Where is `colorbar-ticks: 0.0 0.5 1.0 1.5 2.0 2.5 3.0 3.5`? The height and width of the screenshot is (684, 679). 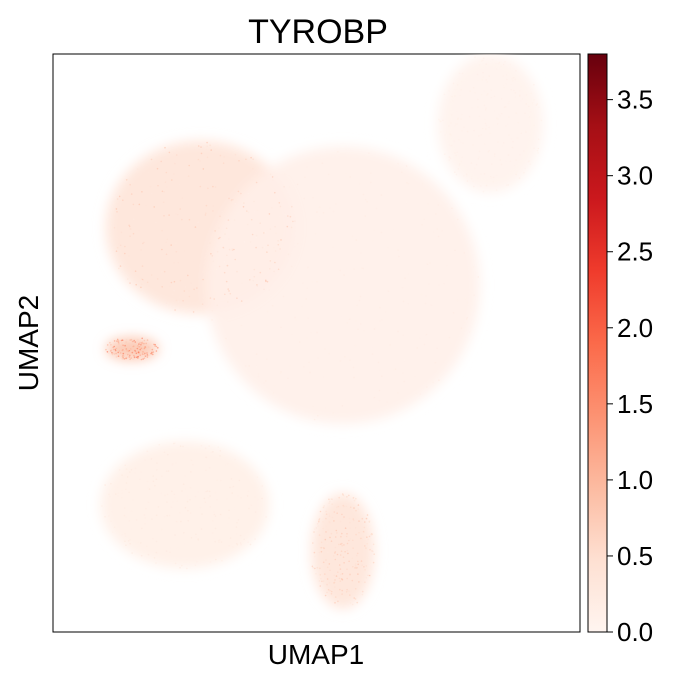
colorbar-ticks: 0.0 0.5 1.0 1.5 2.0 2.5 3.0 3.5 is located at coordinates (630, 366).